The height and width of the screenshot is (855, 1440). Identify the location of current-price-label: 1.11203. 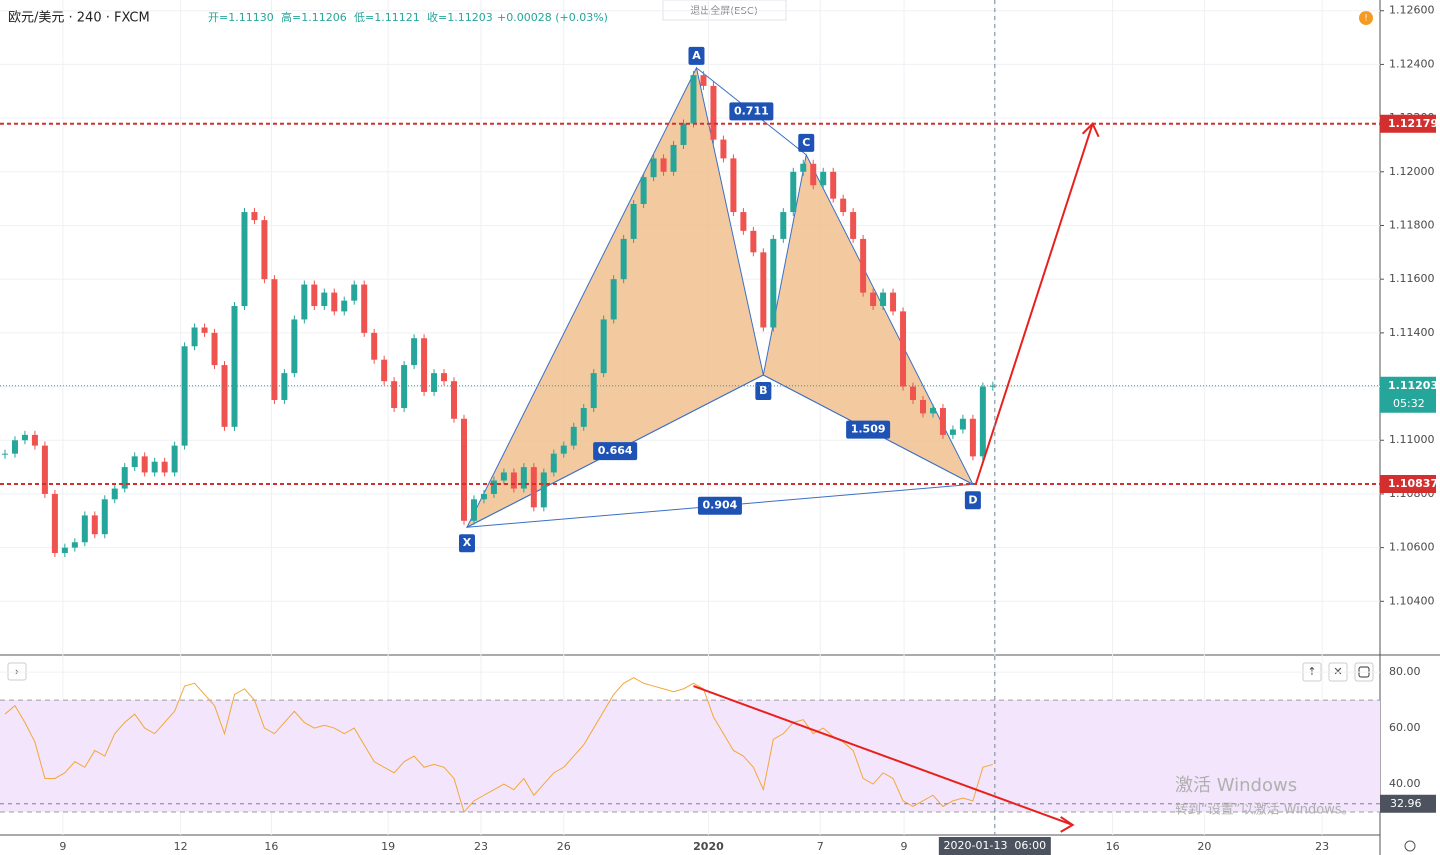
(1413, 385).